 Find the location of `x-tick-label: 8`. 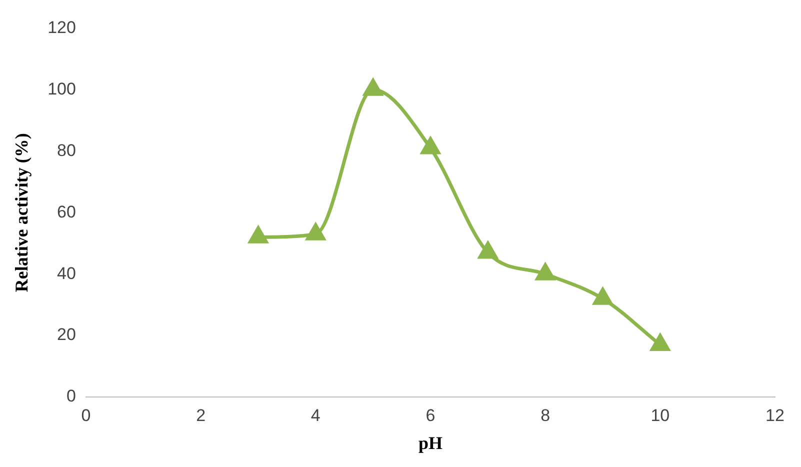

x-tick-label: 8 is located at coordinates (545, 415).